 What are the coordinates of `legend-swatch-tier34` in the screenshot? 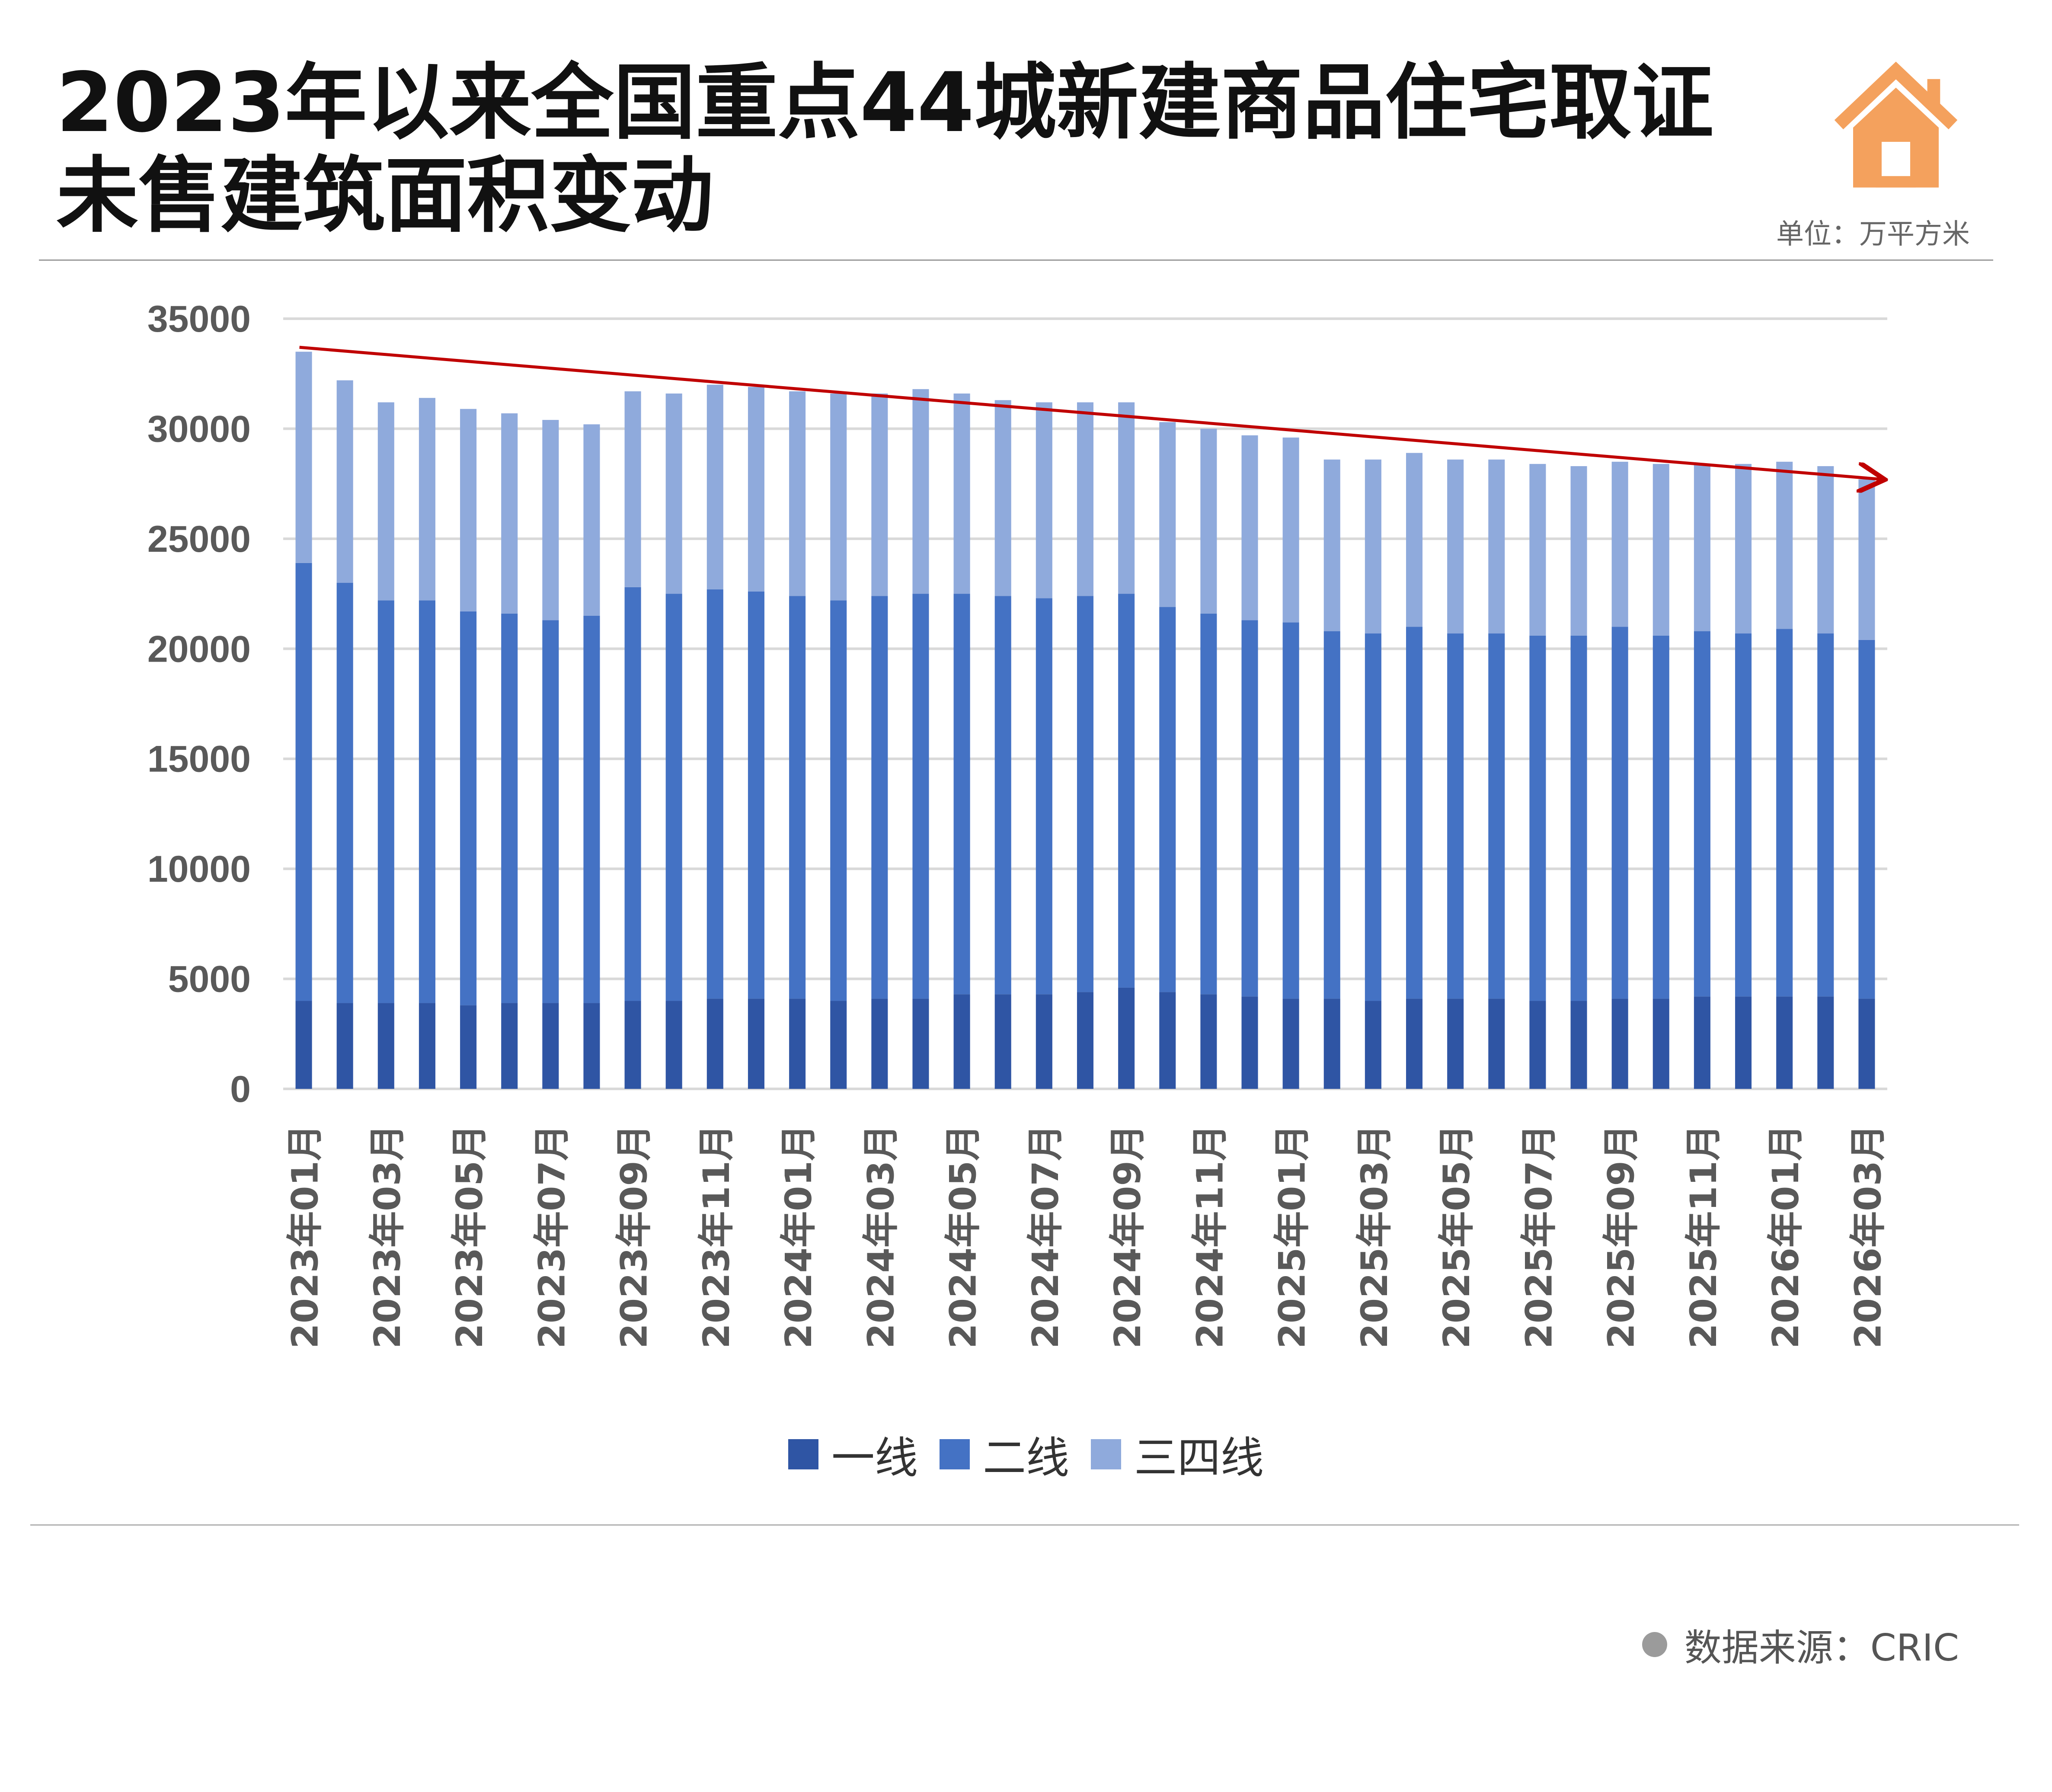 It's located at (1106, 1454).